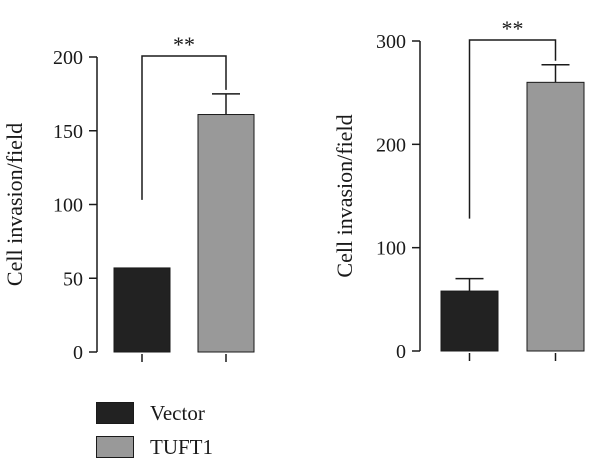 The image size is (600, 464). Describe the element at coordinates (73, 279) in the screenshot. I see `y-tick-label: 50` at that location.